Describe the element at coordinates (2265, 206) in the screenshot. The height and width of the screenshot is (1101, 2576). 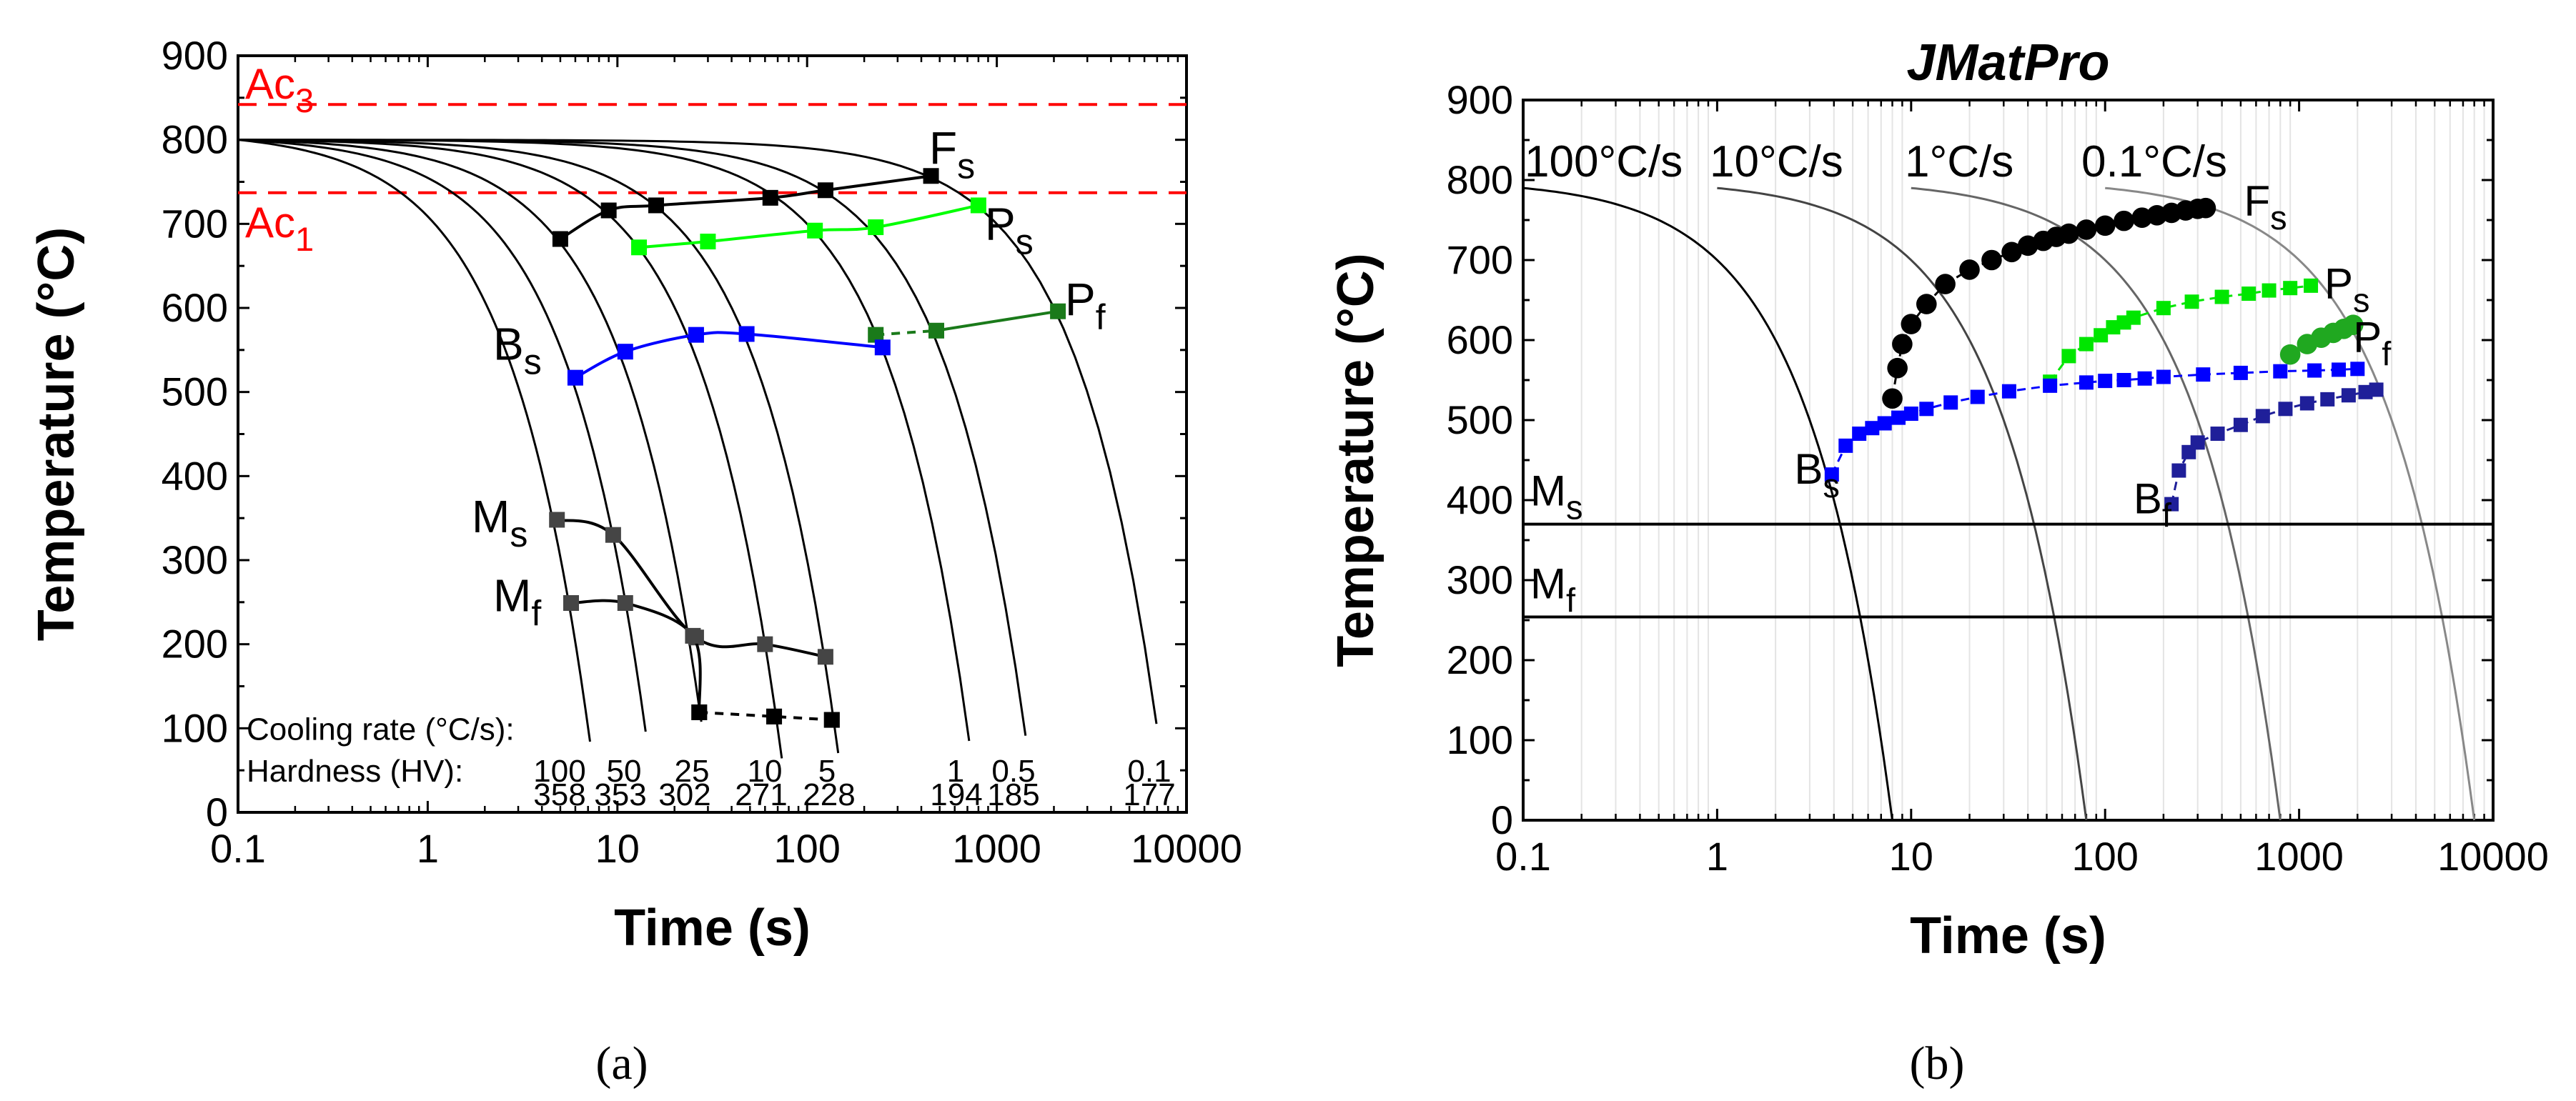
I see `series-label-b-fs: Fs` at that location.